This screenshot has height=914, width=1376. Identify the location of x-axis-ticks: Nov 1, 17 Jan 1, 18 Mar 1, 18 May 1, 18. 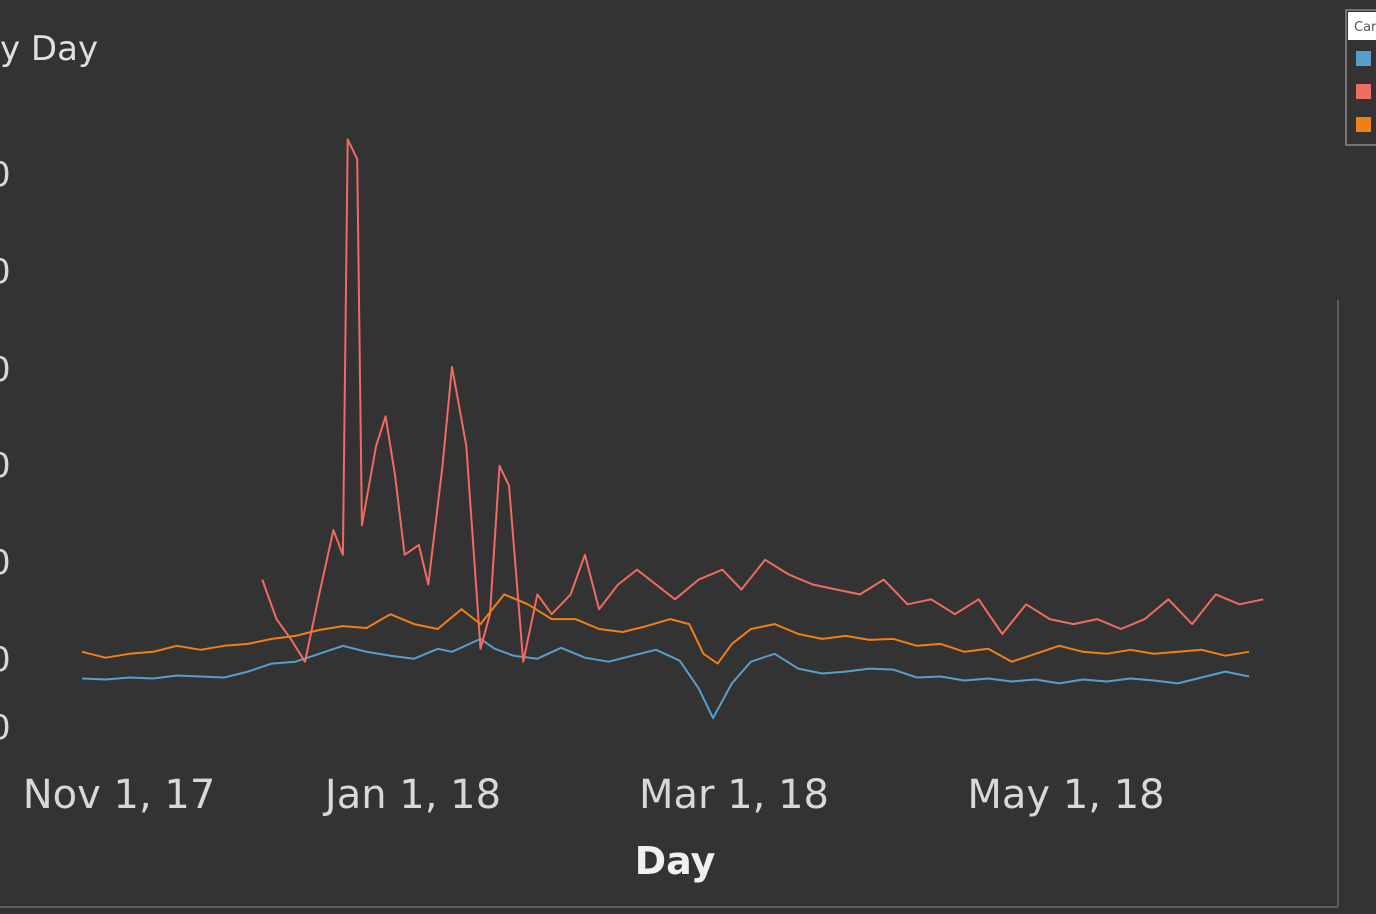
(594, 795).